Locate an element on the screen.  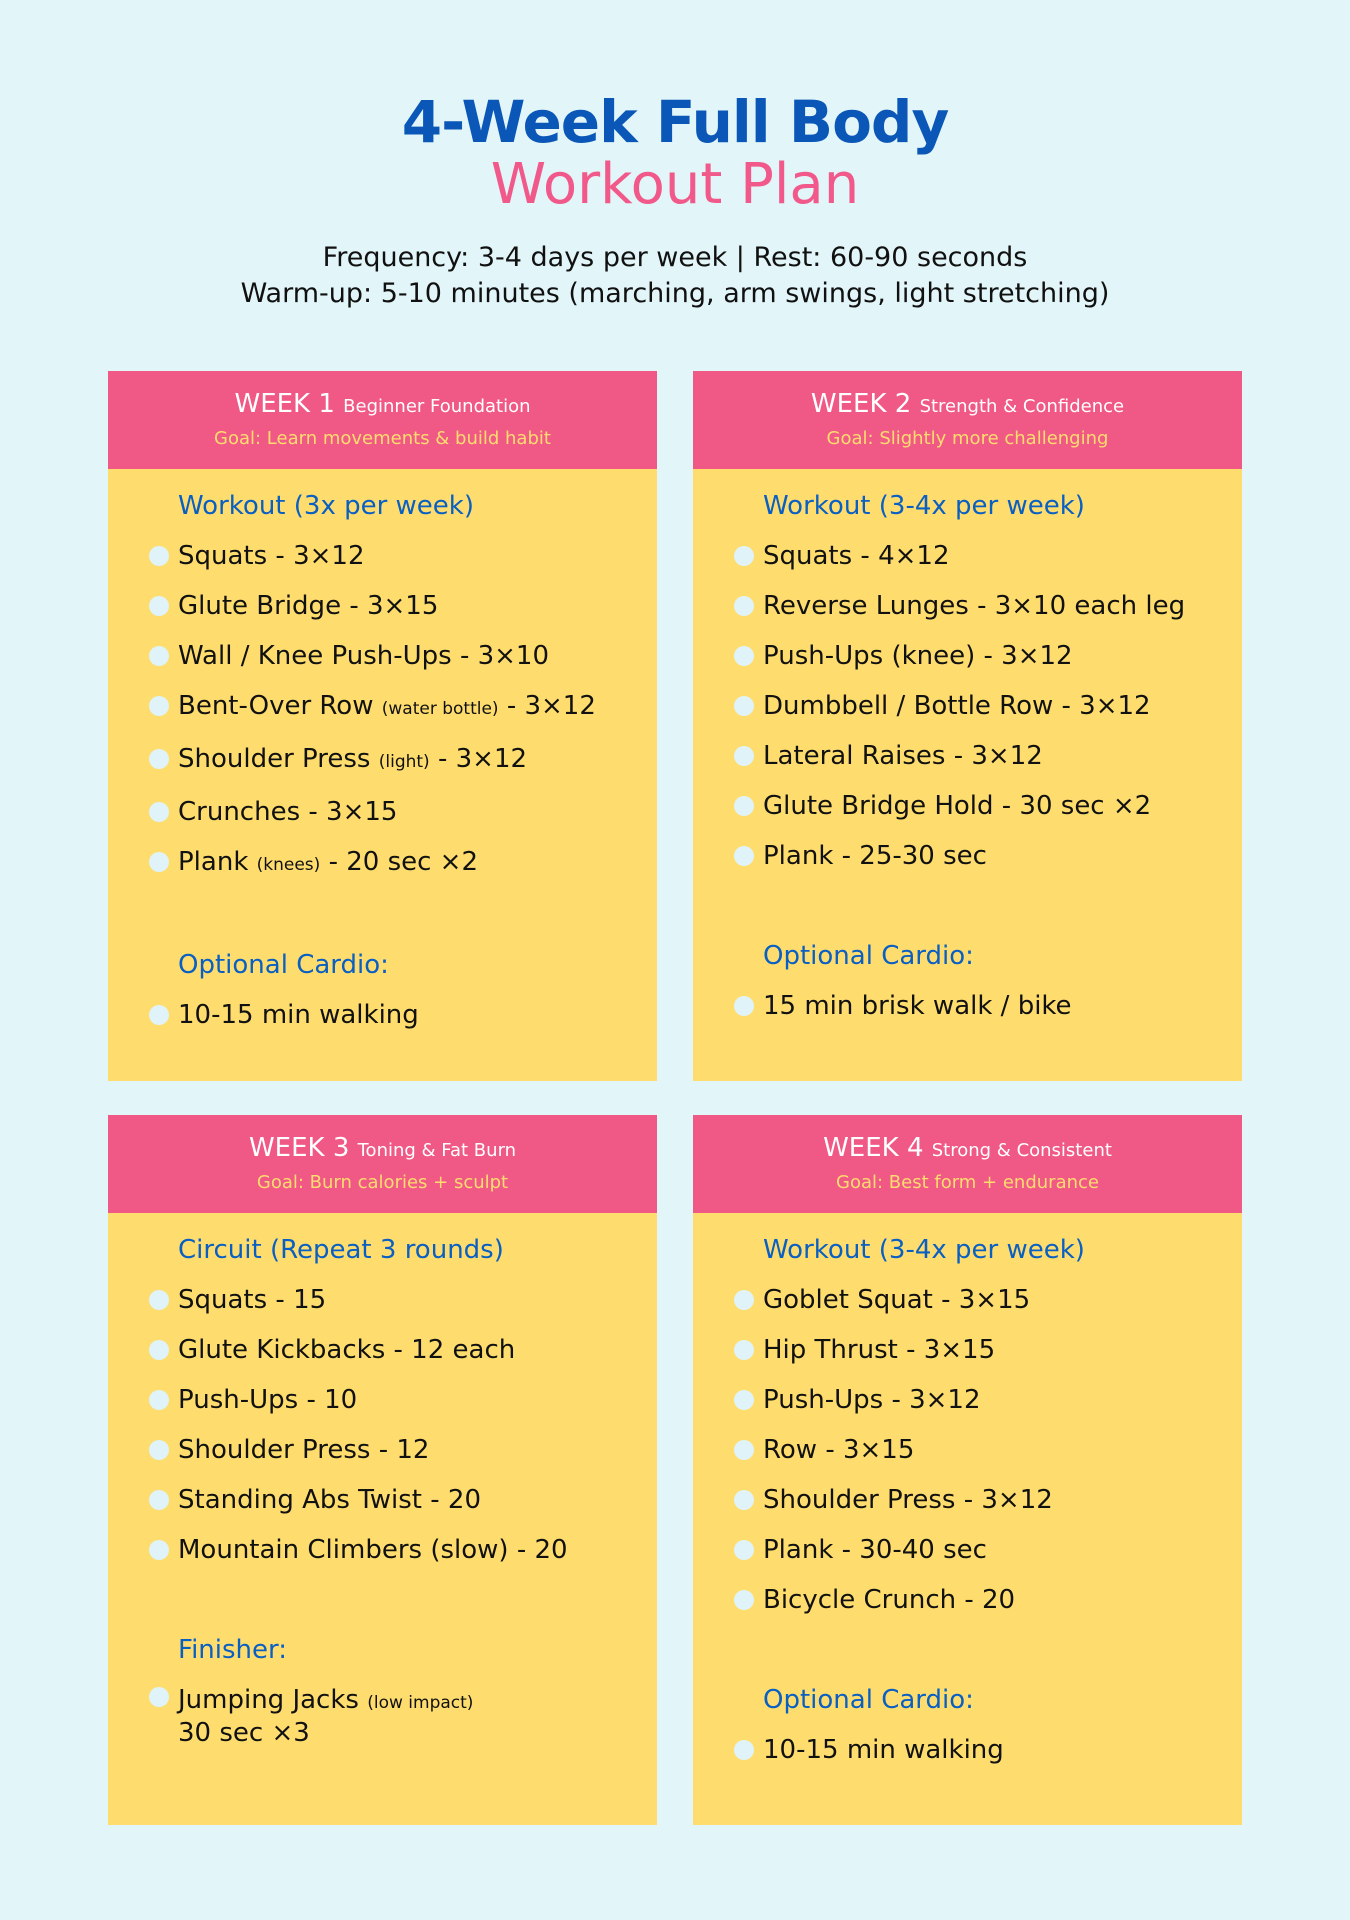
exercise-item: Push-Ups (knee) - 3×12 is located at coordinates (967, 656).